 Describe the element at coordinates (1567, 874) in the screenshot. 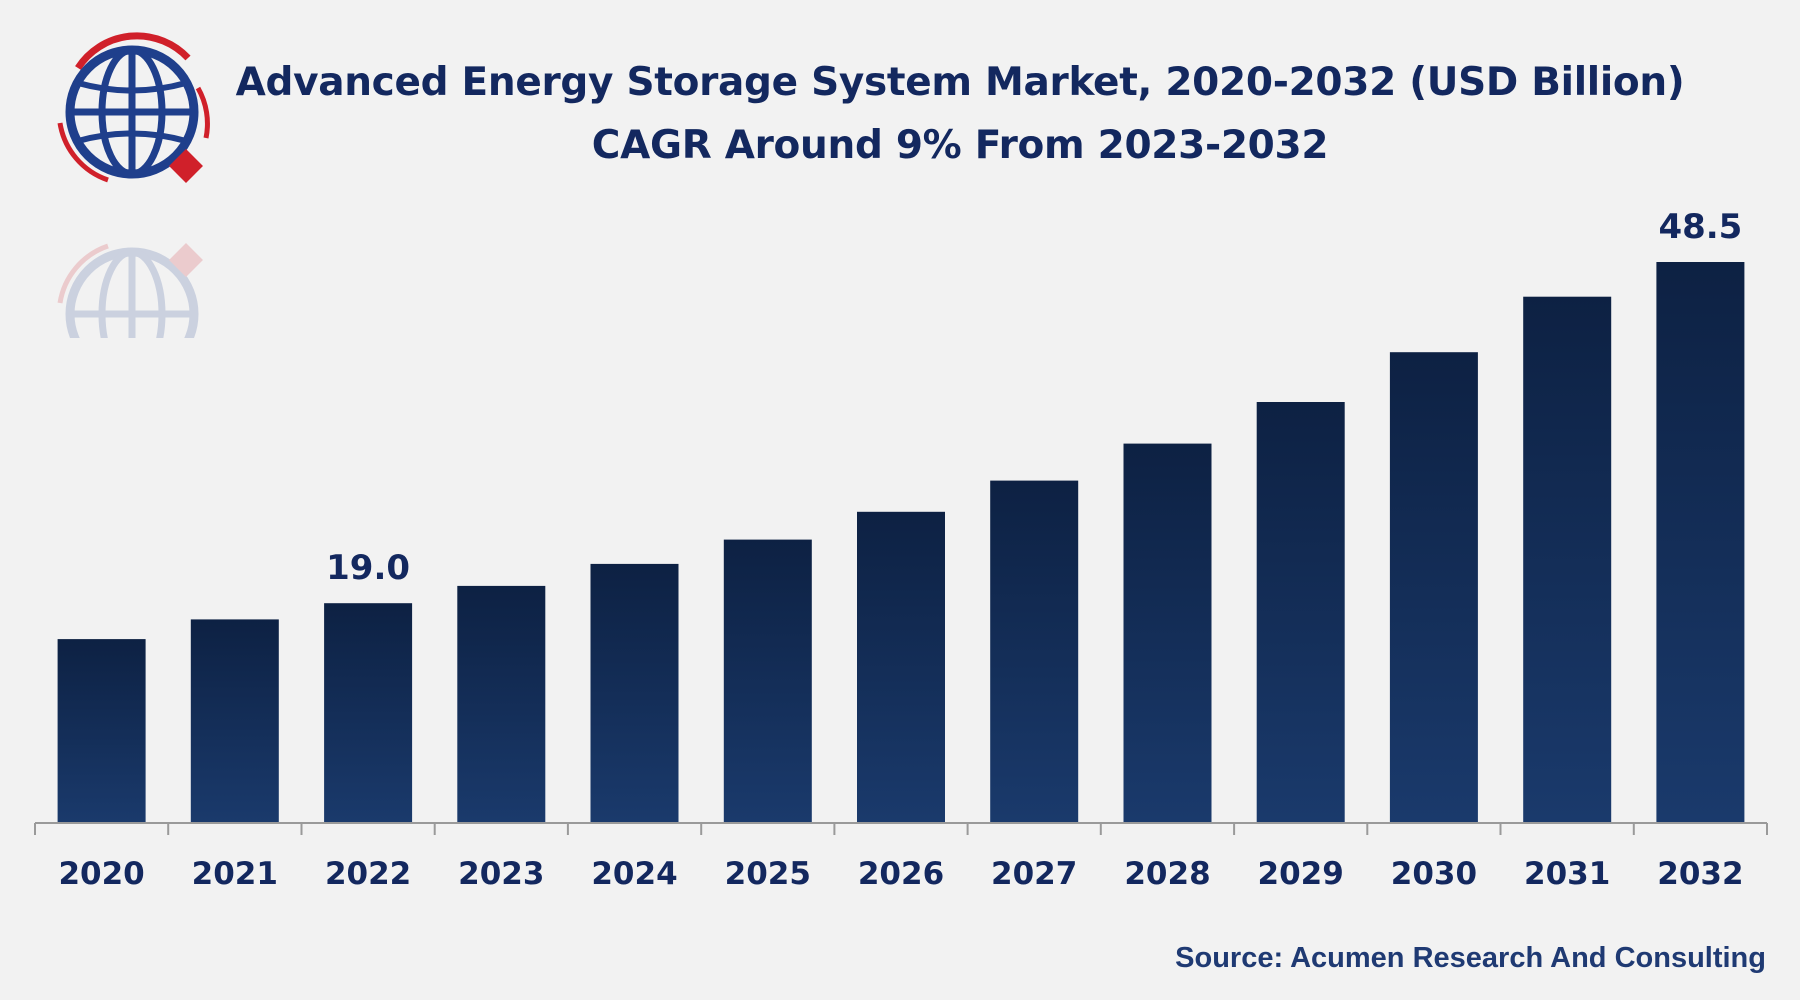

I see `x-tick-label: 2031` at that location.